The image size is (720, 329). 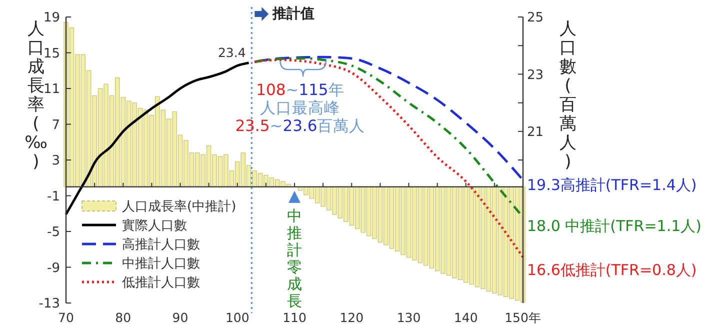 I want to click on x-tick-label: 140, so click(x=466, y=317).